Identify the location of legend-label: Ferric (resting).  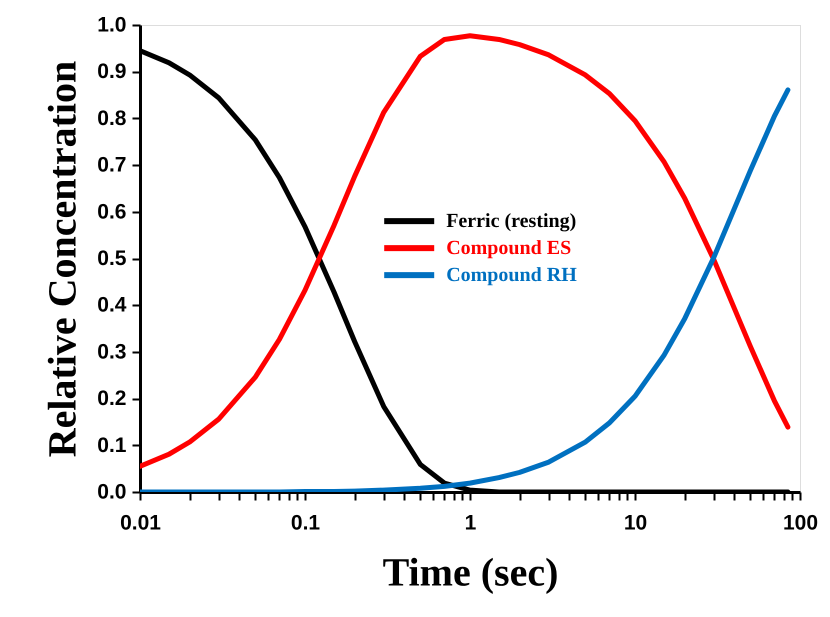
(511, 221).